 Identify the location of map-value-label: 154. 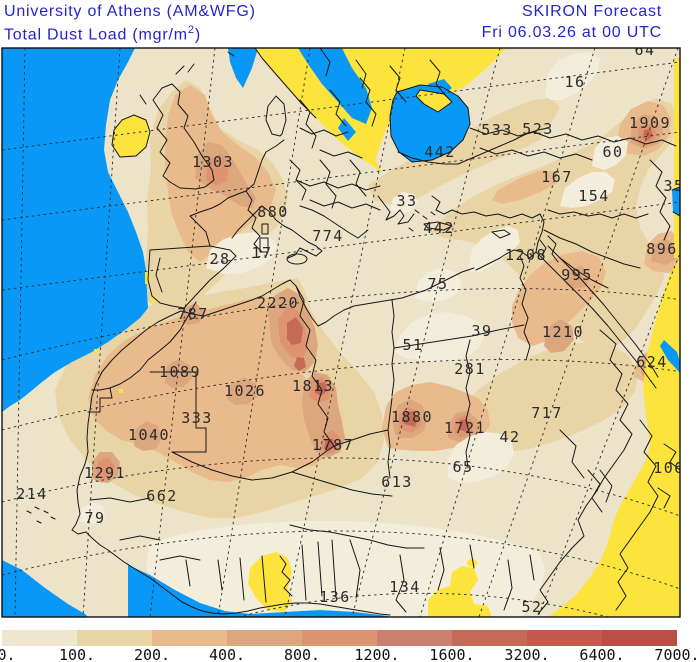
(594, 196).